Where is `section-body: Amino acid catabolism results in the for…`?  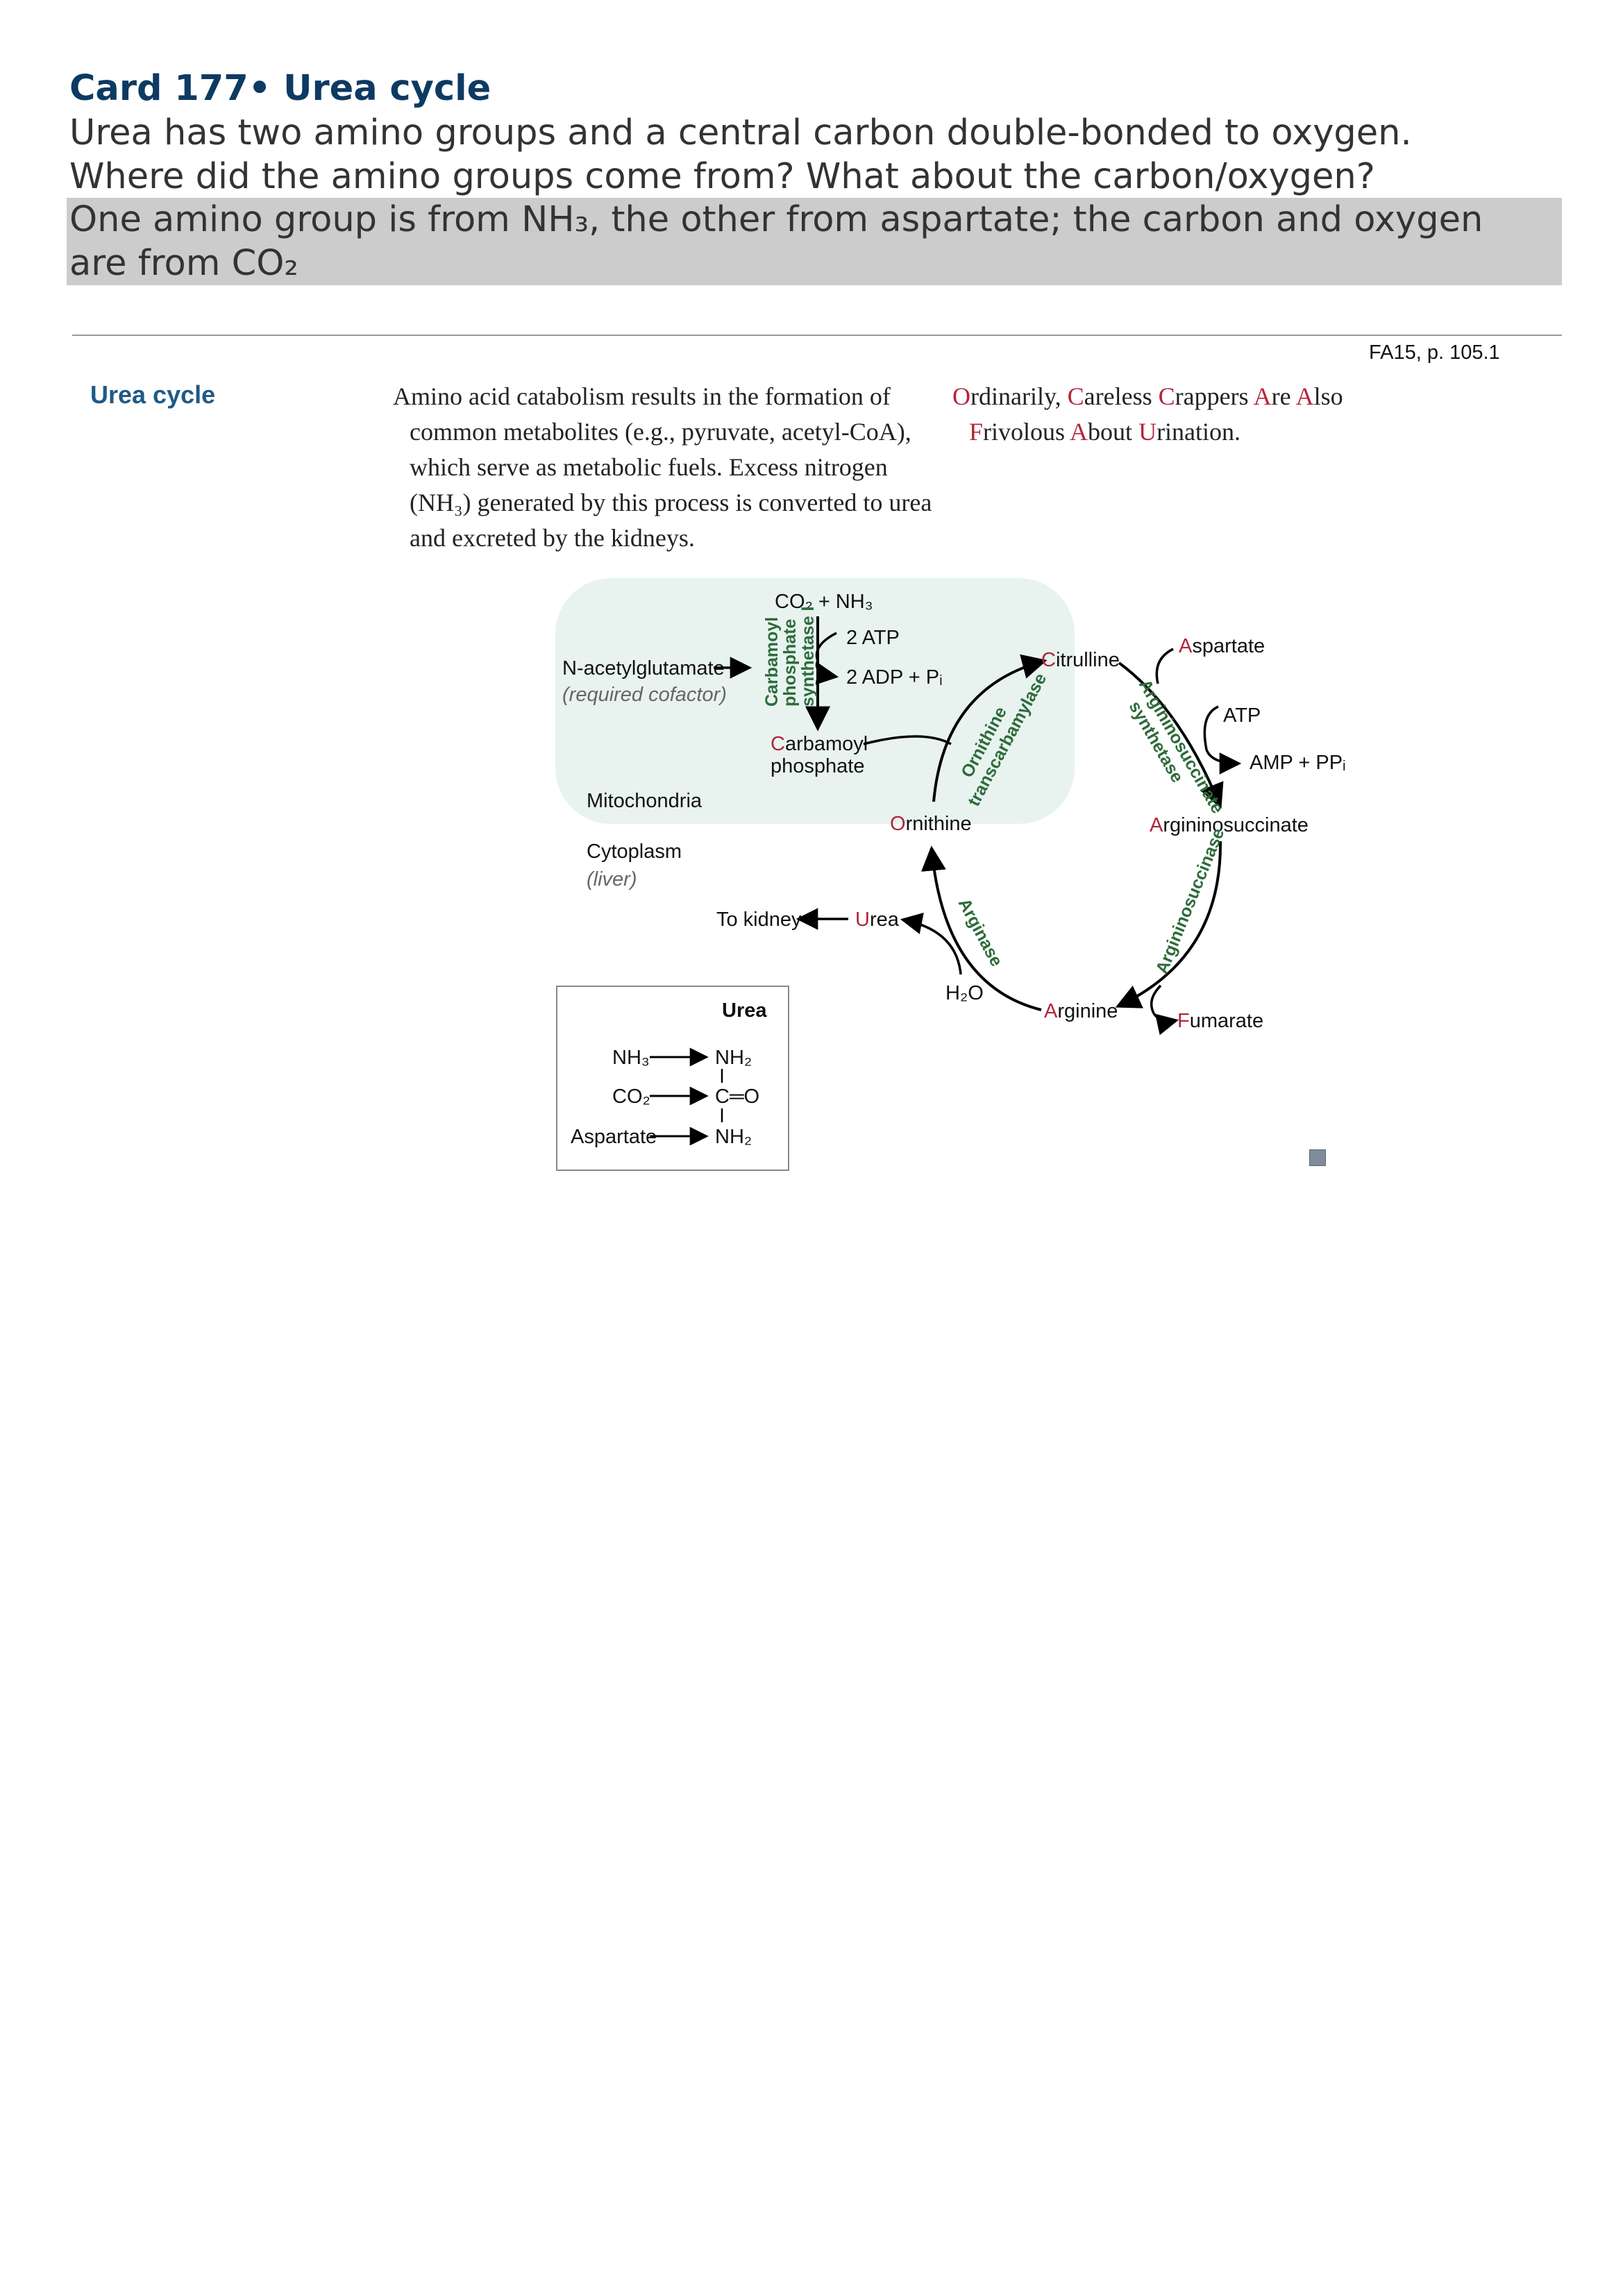
section-body: Amino acid catabolism results in the for… is located at coordinates (662, 467).